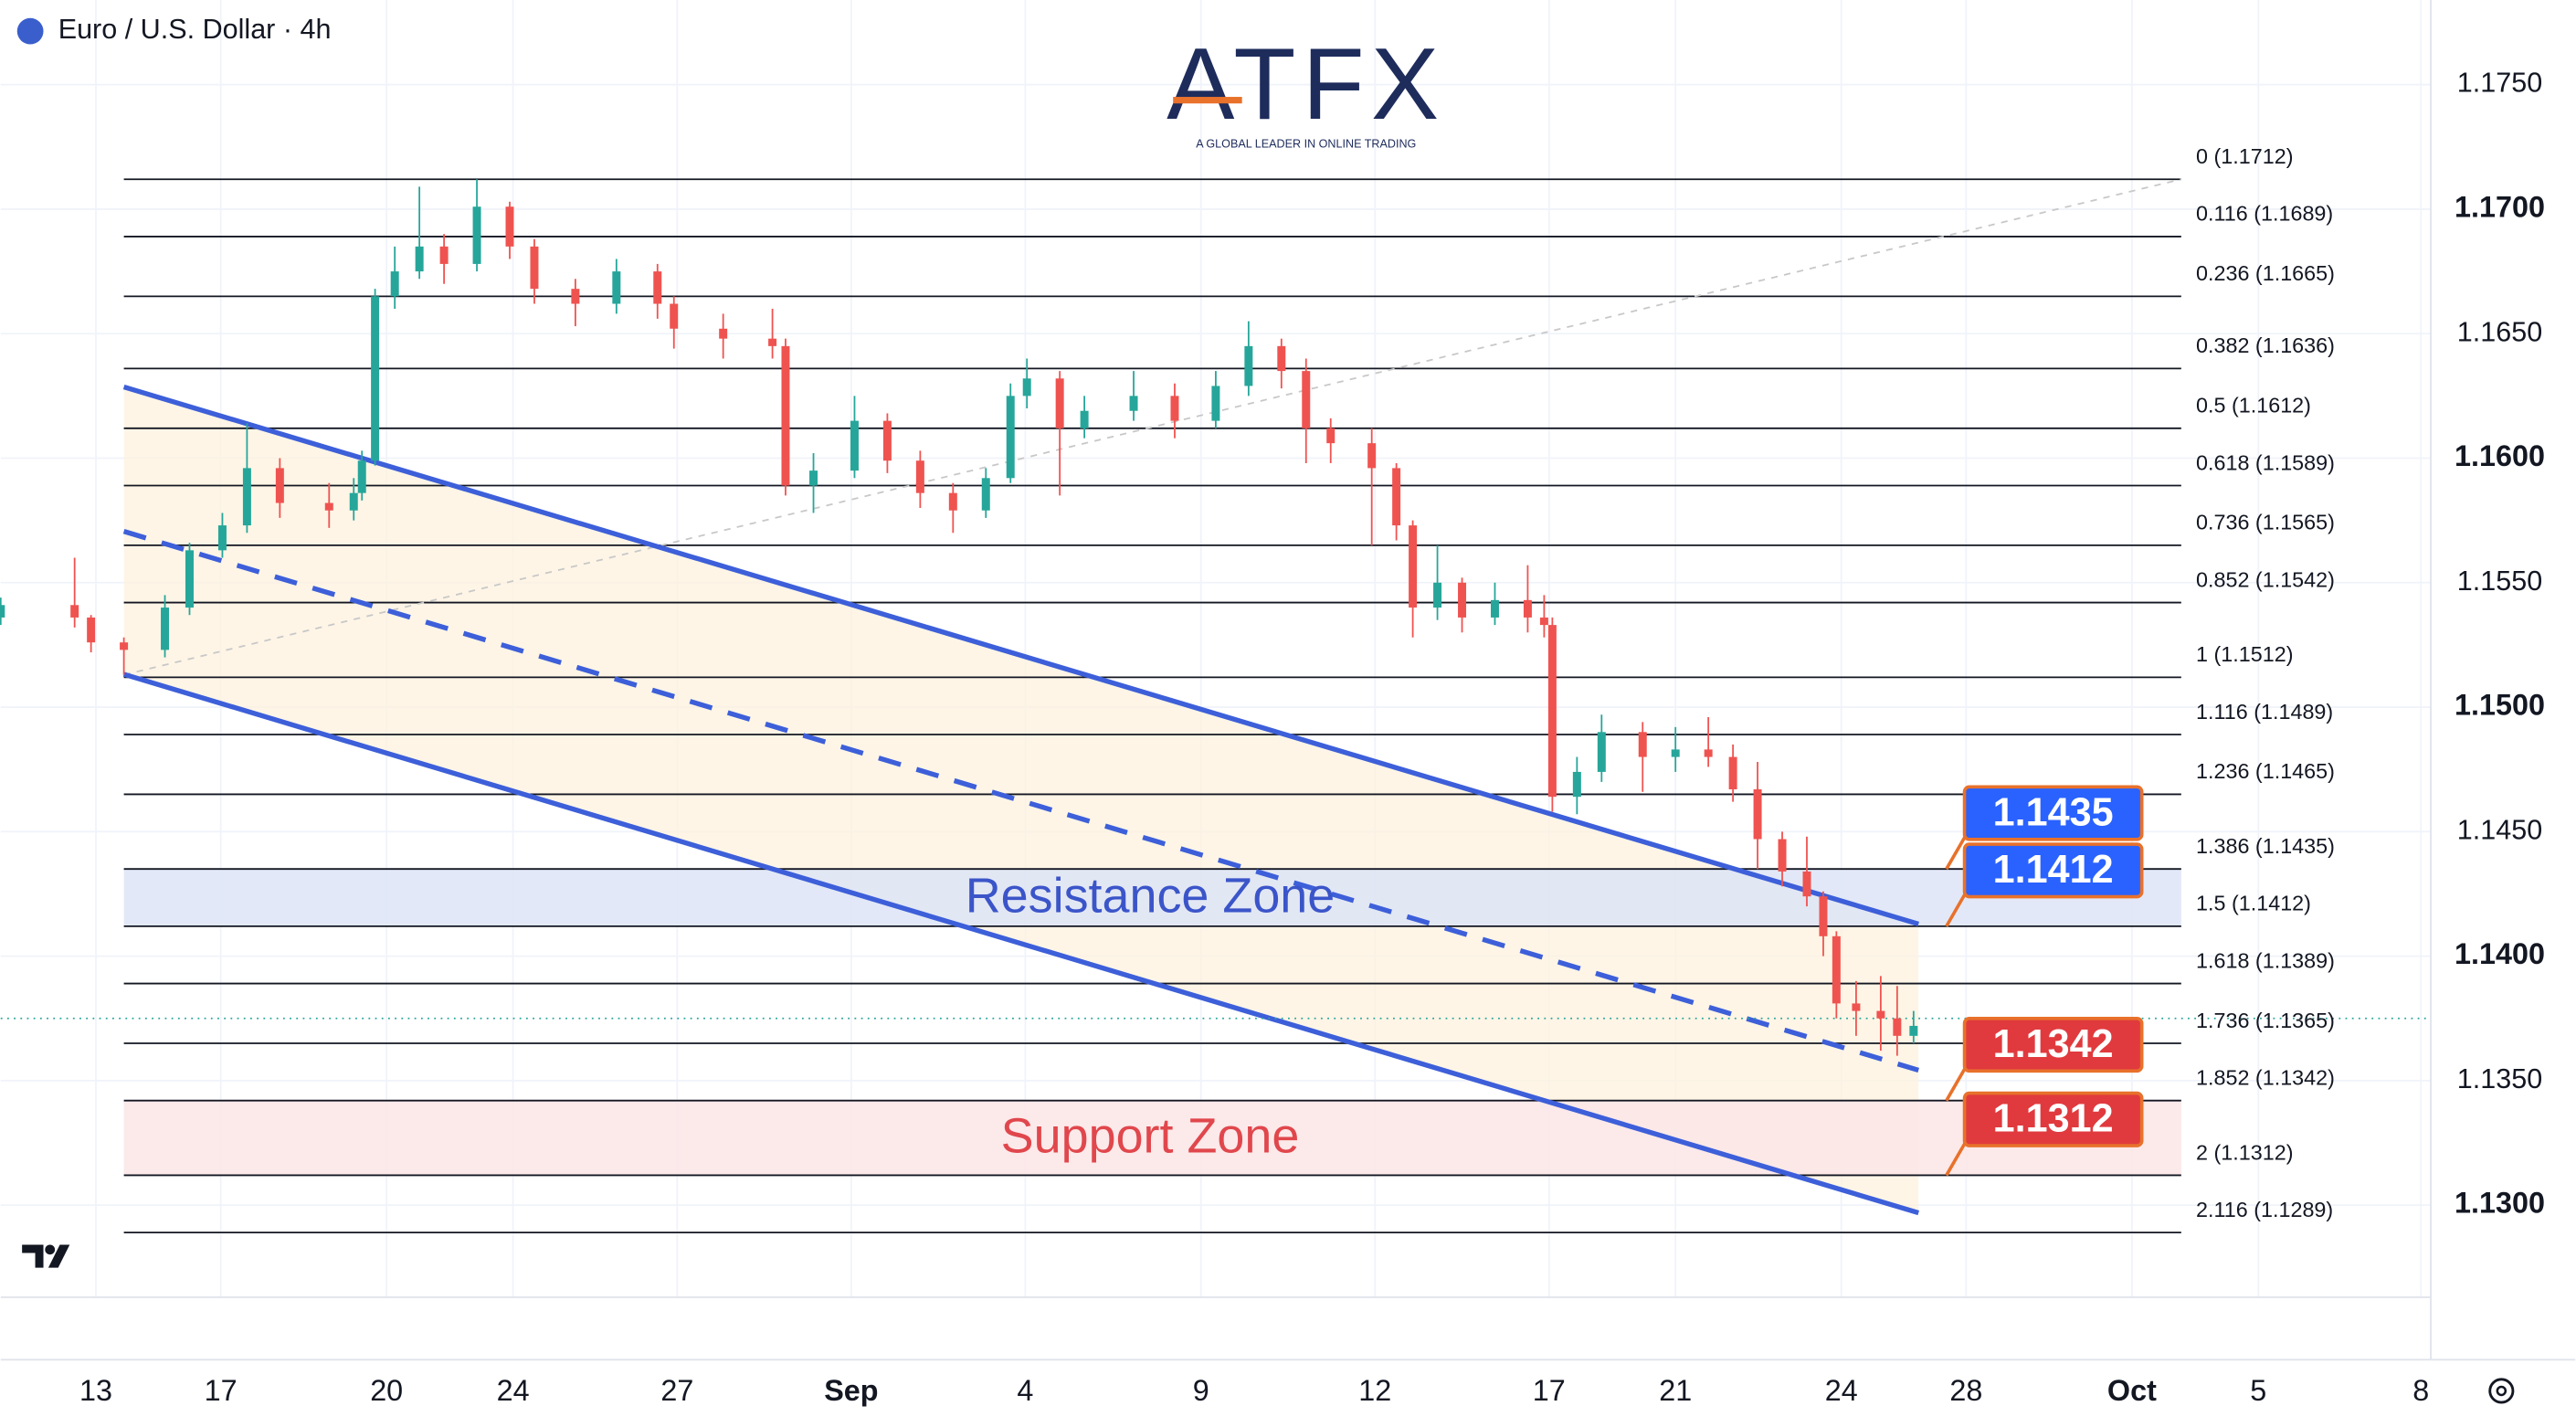 The height and width of the screenshot is (1427, 2576). Describe the element at coordinates (1965, 1390) in the screenshot. I see `x-tick-label: 28` at that location.